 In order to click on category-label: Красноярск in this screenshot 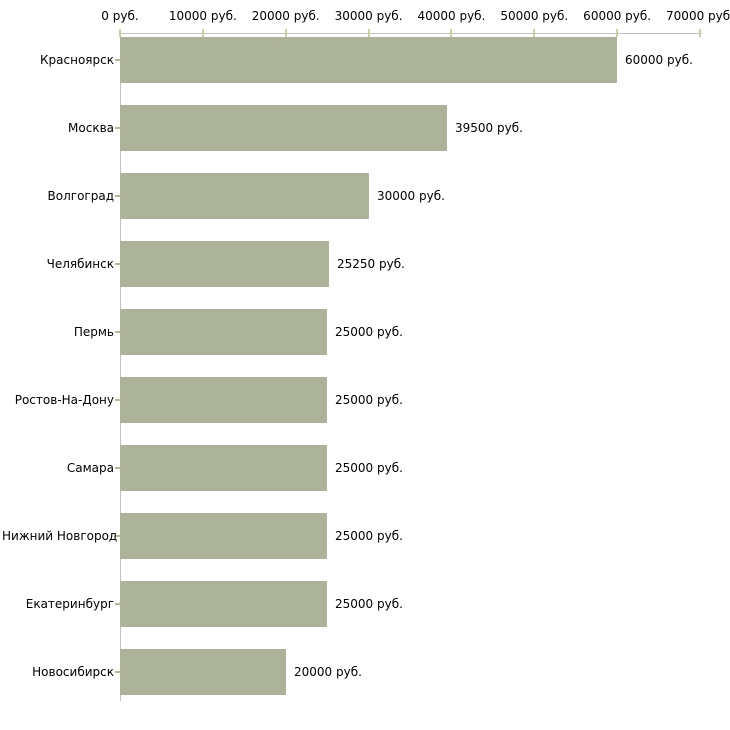, I will do `click(77, 60)`.